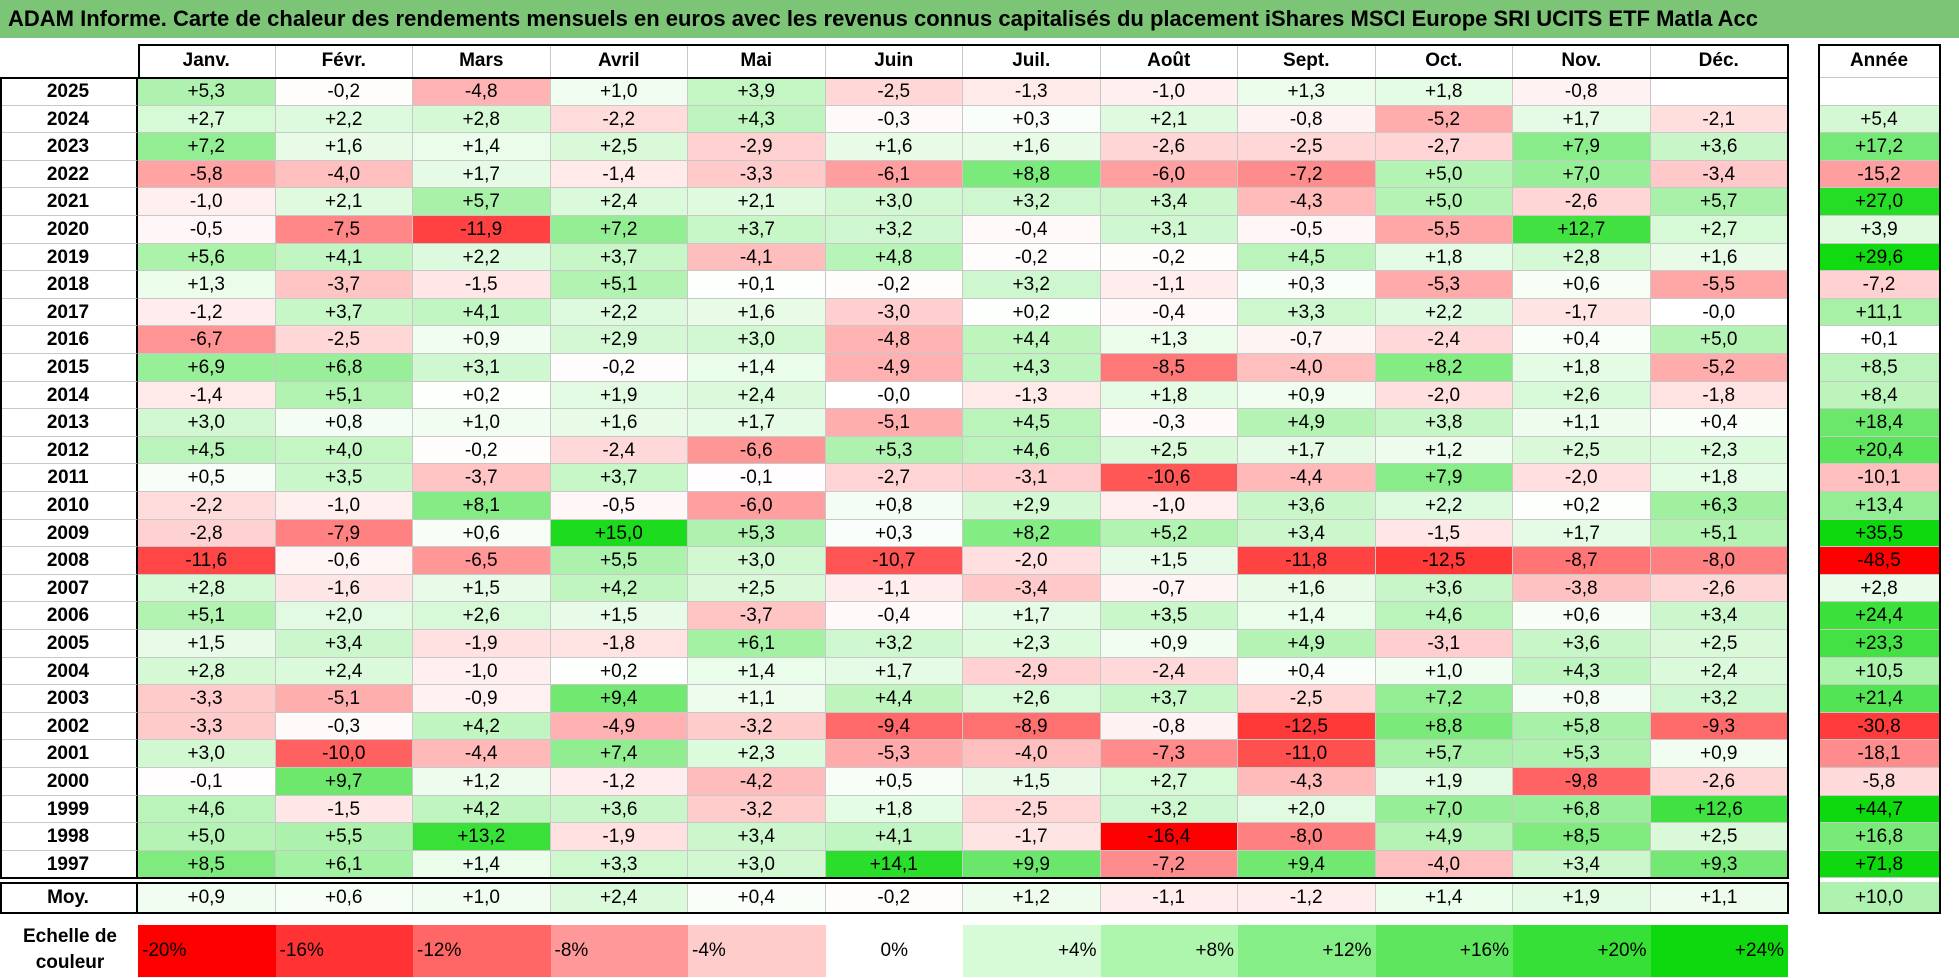 The width and height of the screenshot is (1959, 978). What do you see at coordinates (1879, 837) in the screenshot?
I see `annual-cell: +16,8` at bounding box center [1879, 837].